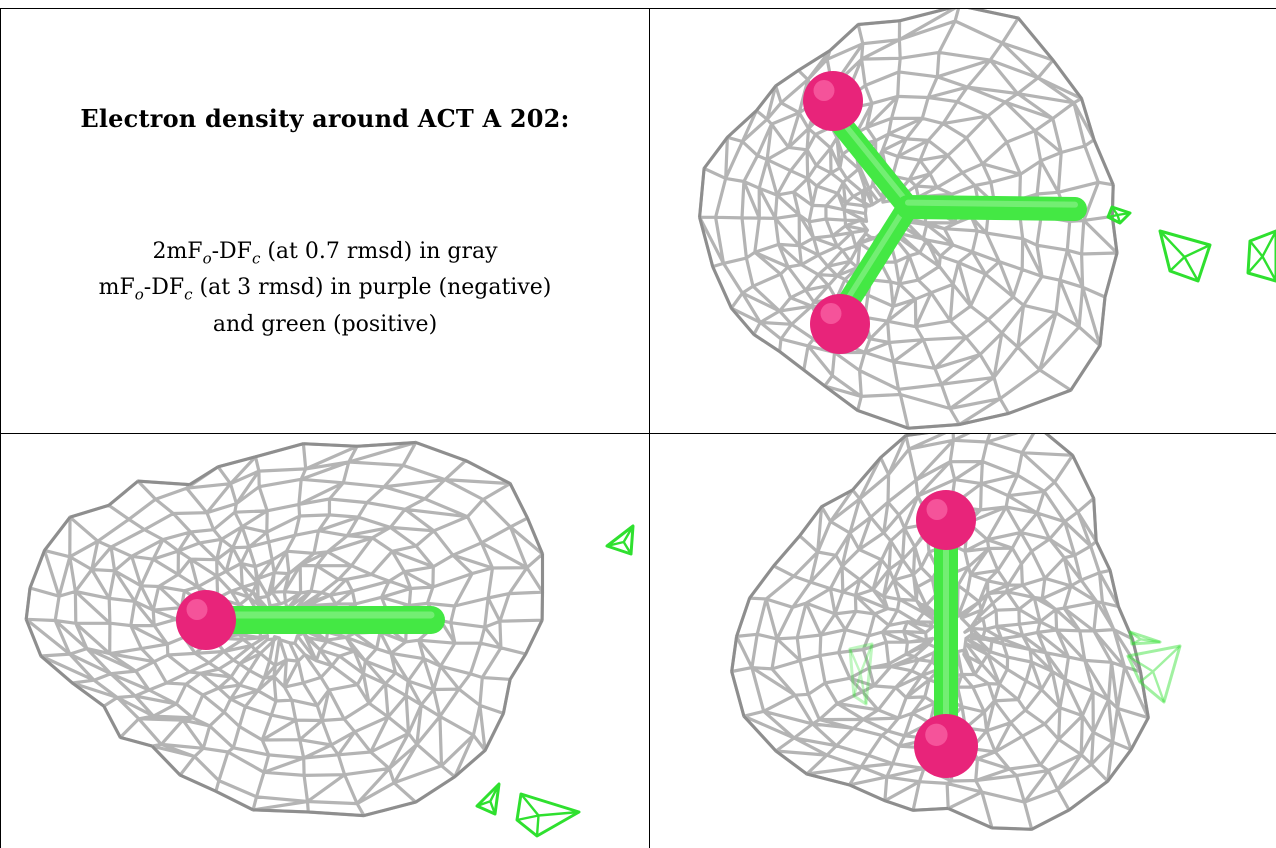 This screenshot has height=848, width=1276. I want to click on positive-density-tr-2-facets, so click(1185, 256).